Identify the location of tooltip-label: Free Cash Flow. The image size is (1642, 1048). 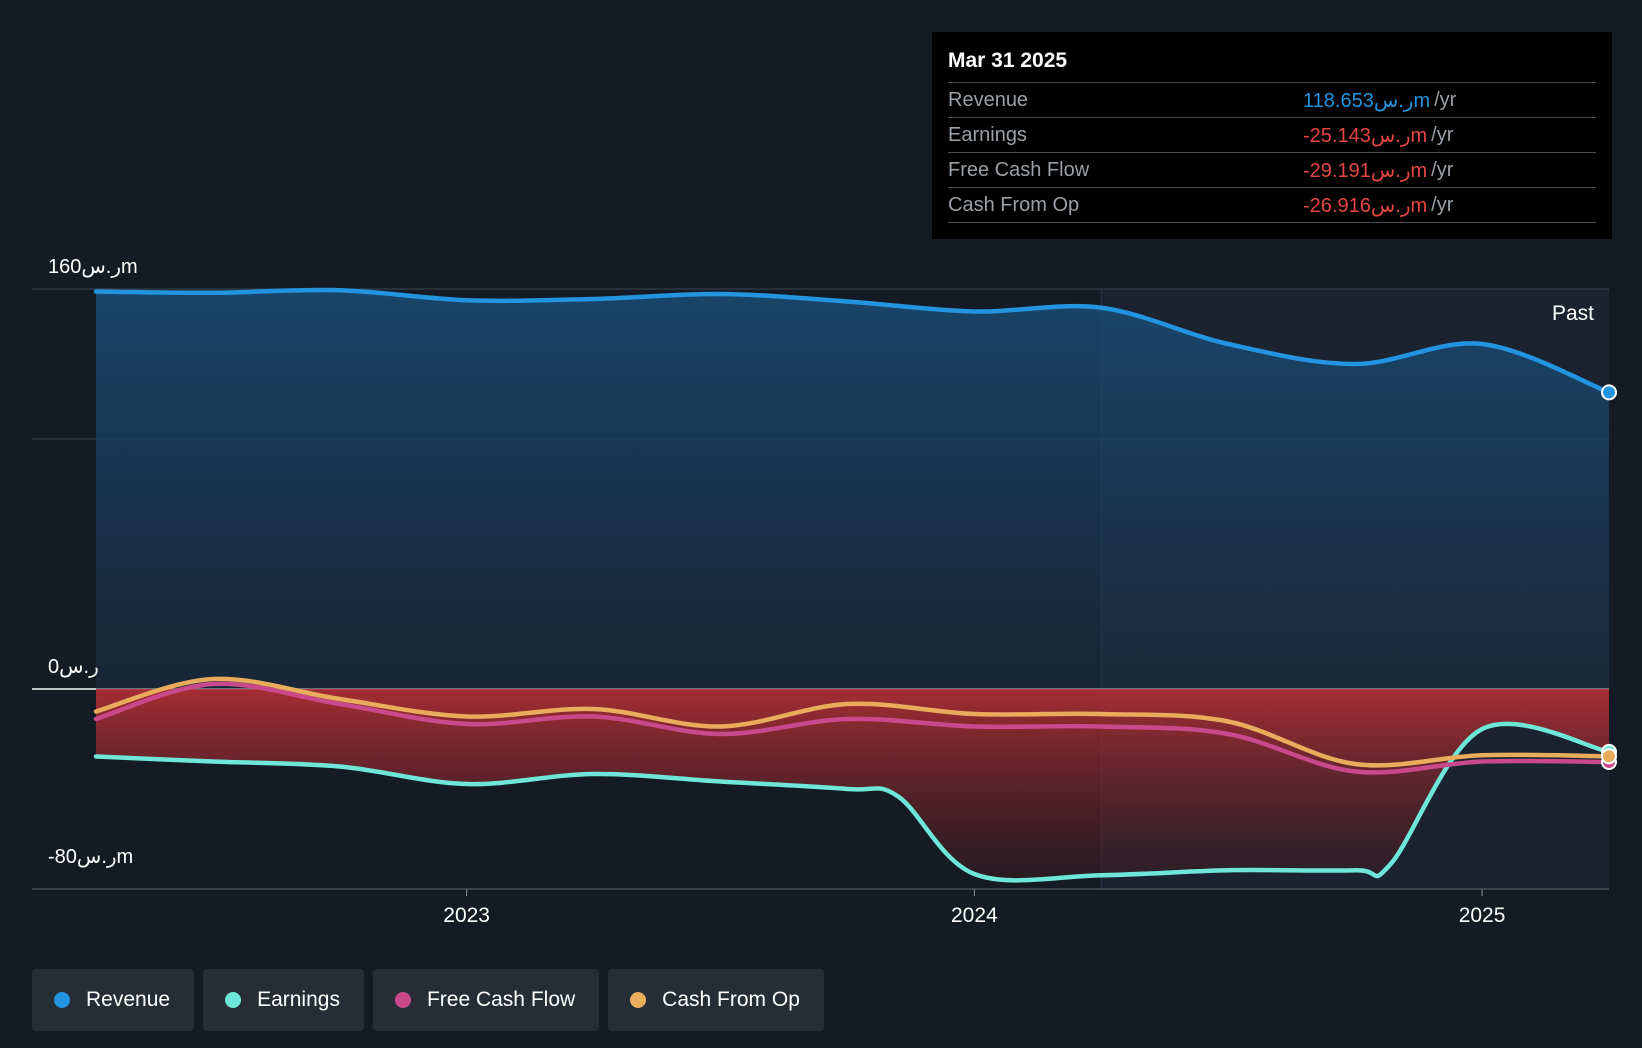
(1019, 169).